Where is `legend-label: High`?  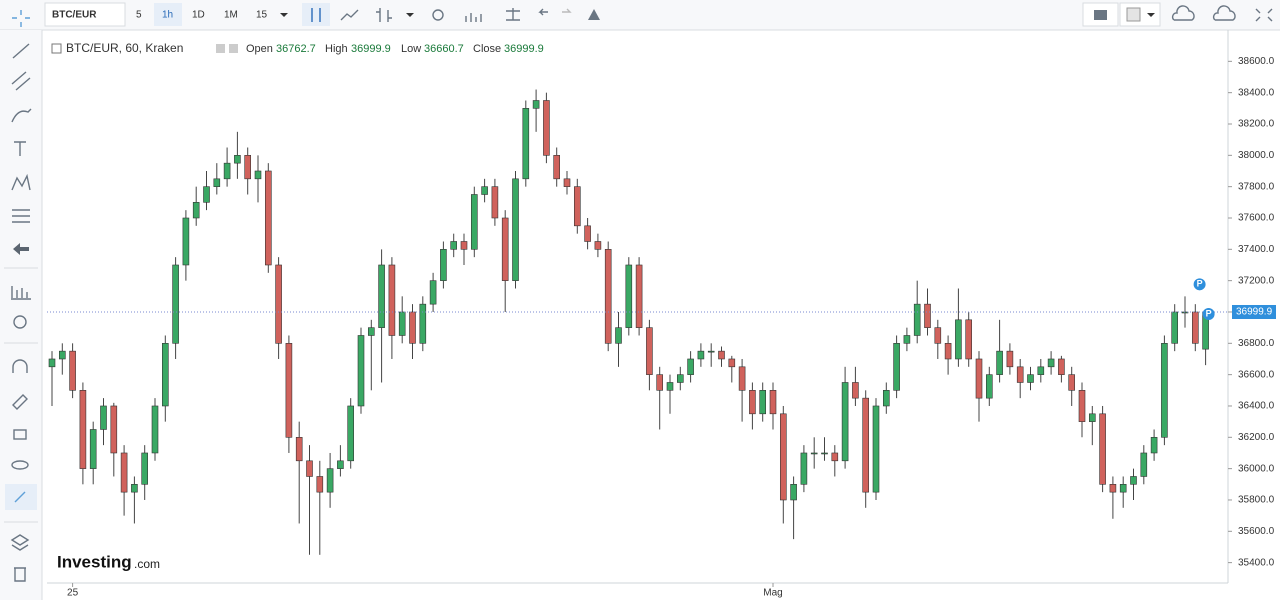 legend-label: High is located at coordinates (336, 49).